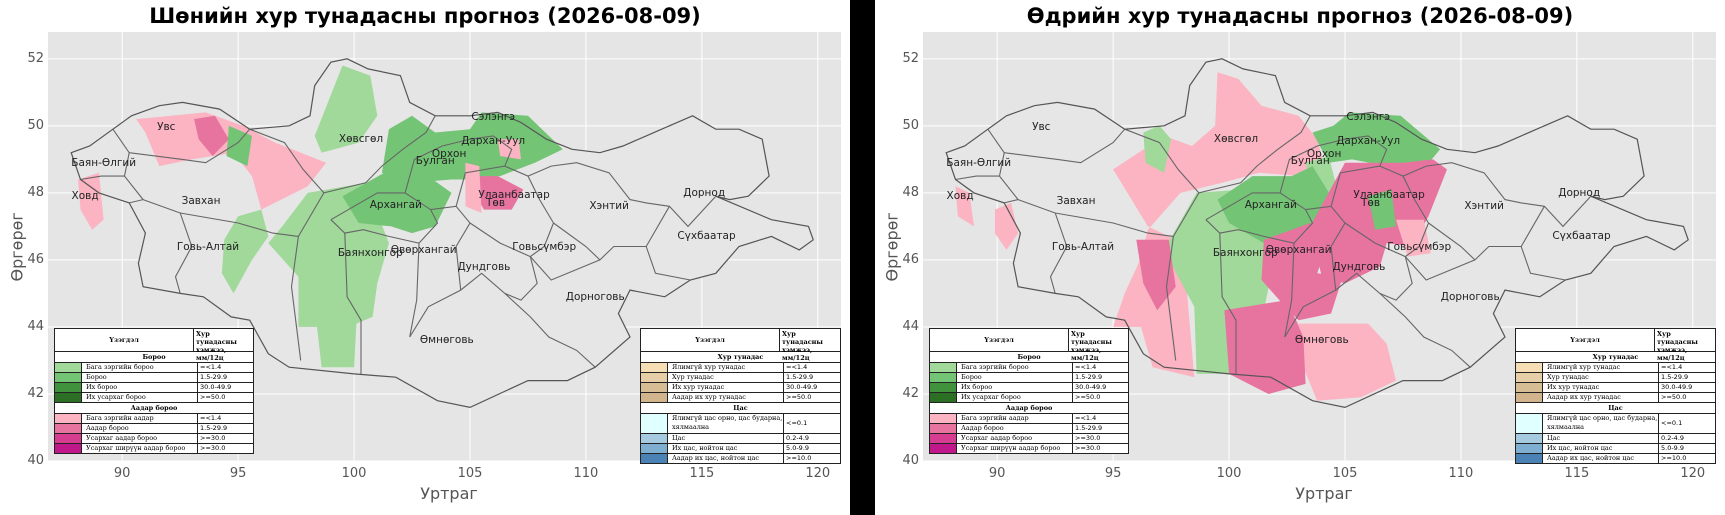 The height and width of the screenshot is (515, 1725). What do you see at coordinates (140, 448) in the screenshot?
I see `legend-label: Усархаг ширүүн аадар бороо` at bounding box center [140, 448].